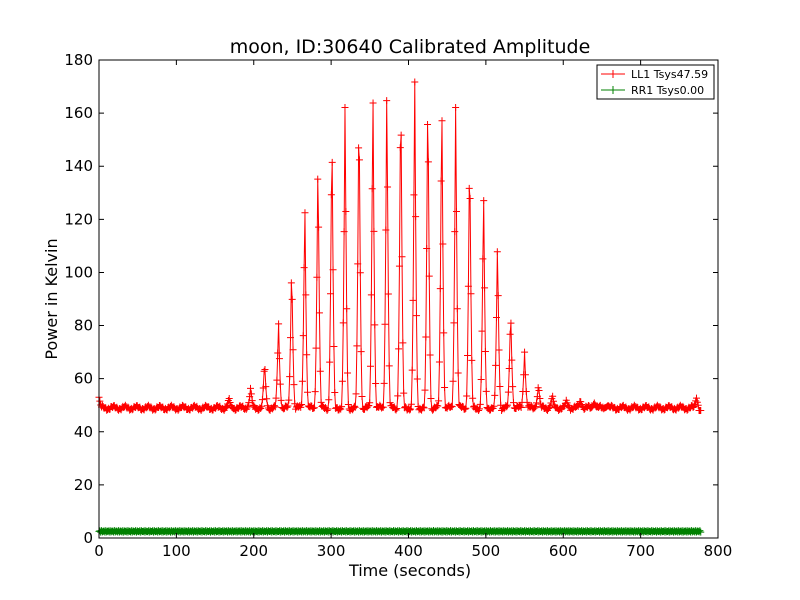 Image resolution: width=800 pixels, height=600 pixels. What do you see at coordinates (613, 74) in the screenshot?
I see `legend-marker-ll1` at bounding box center [613, 74].